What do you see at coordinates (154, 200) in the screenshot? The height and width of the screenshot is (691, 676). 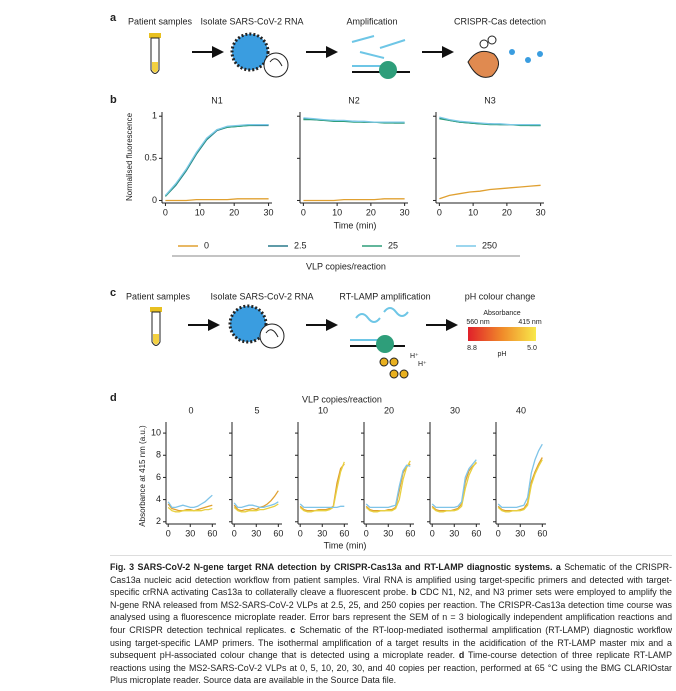 I see `y-tick-label: 0` at bounding box center [154, 200].